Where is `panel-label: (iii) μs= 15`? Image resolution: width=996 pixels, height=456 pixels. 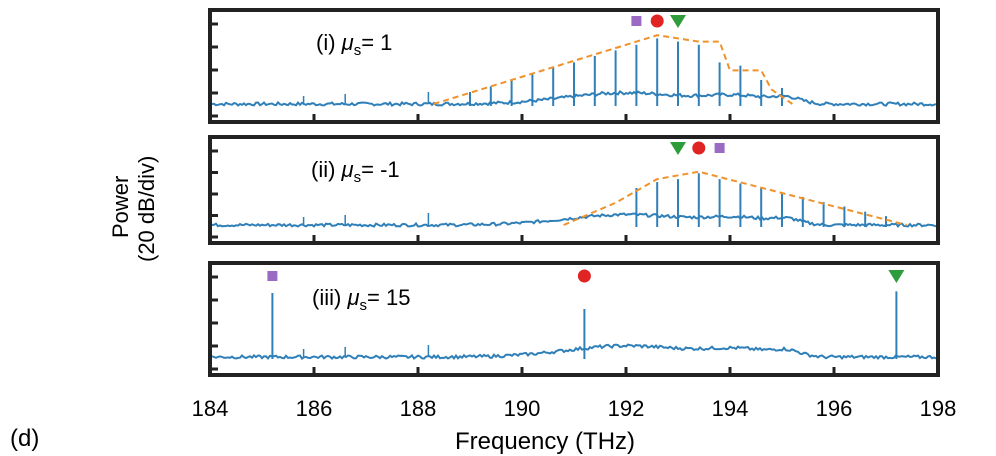
panel-label: (iii) μs= 15 is located at coordinates (361, 299).